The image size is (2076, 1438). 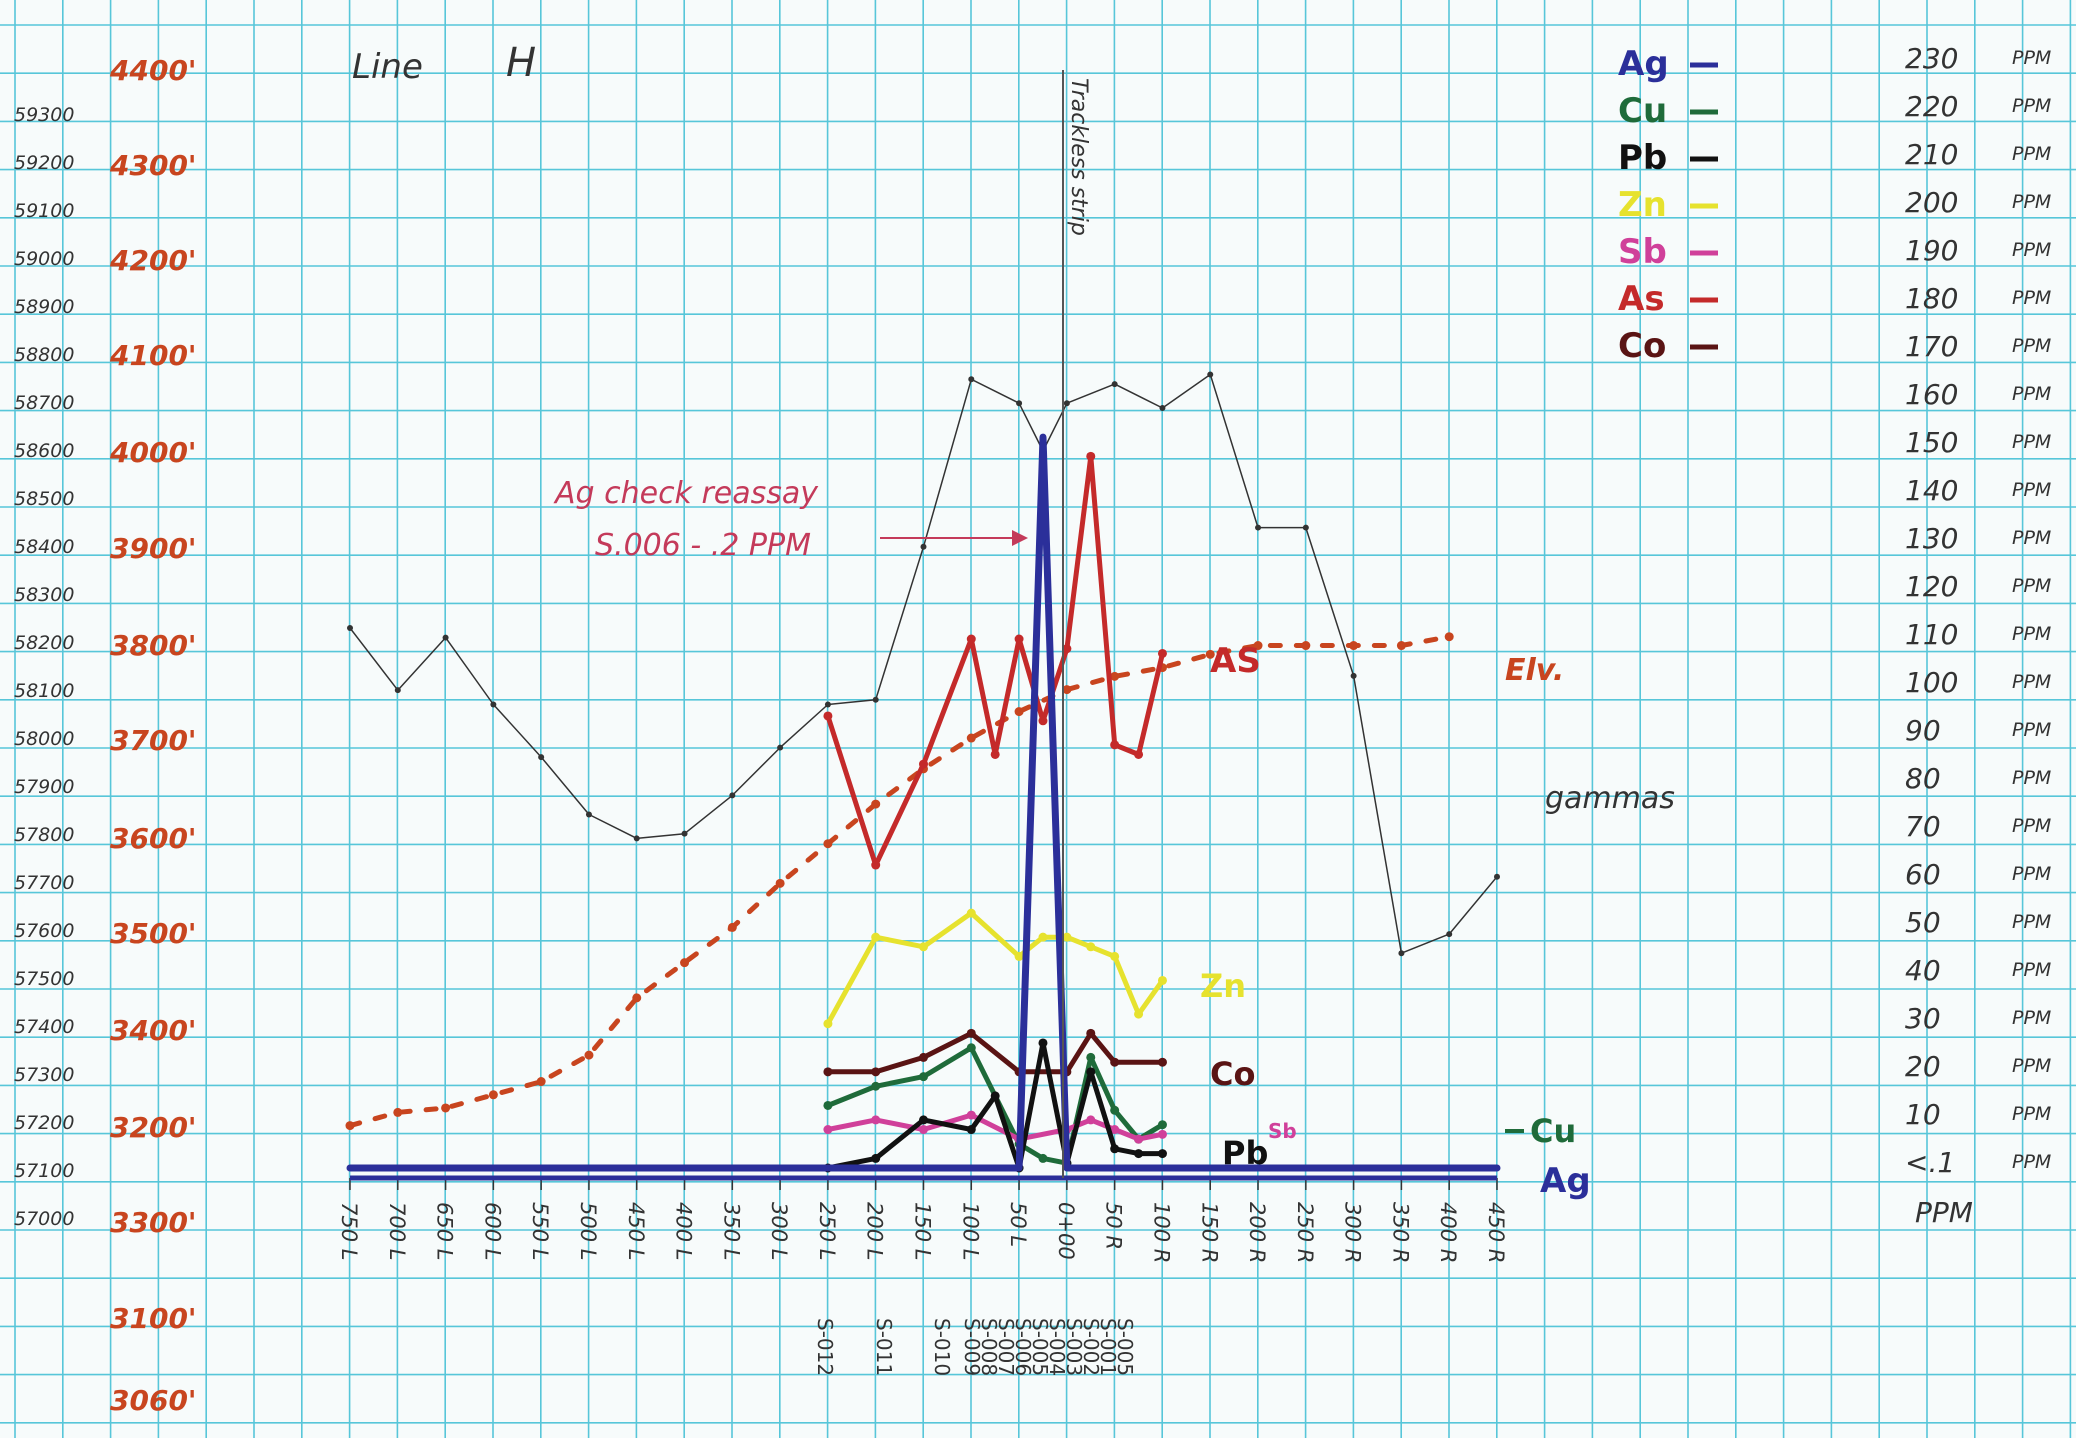 I want to click on sample-id-label: S-006, so click(x=1023, y=1347).